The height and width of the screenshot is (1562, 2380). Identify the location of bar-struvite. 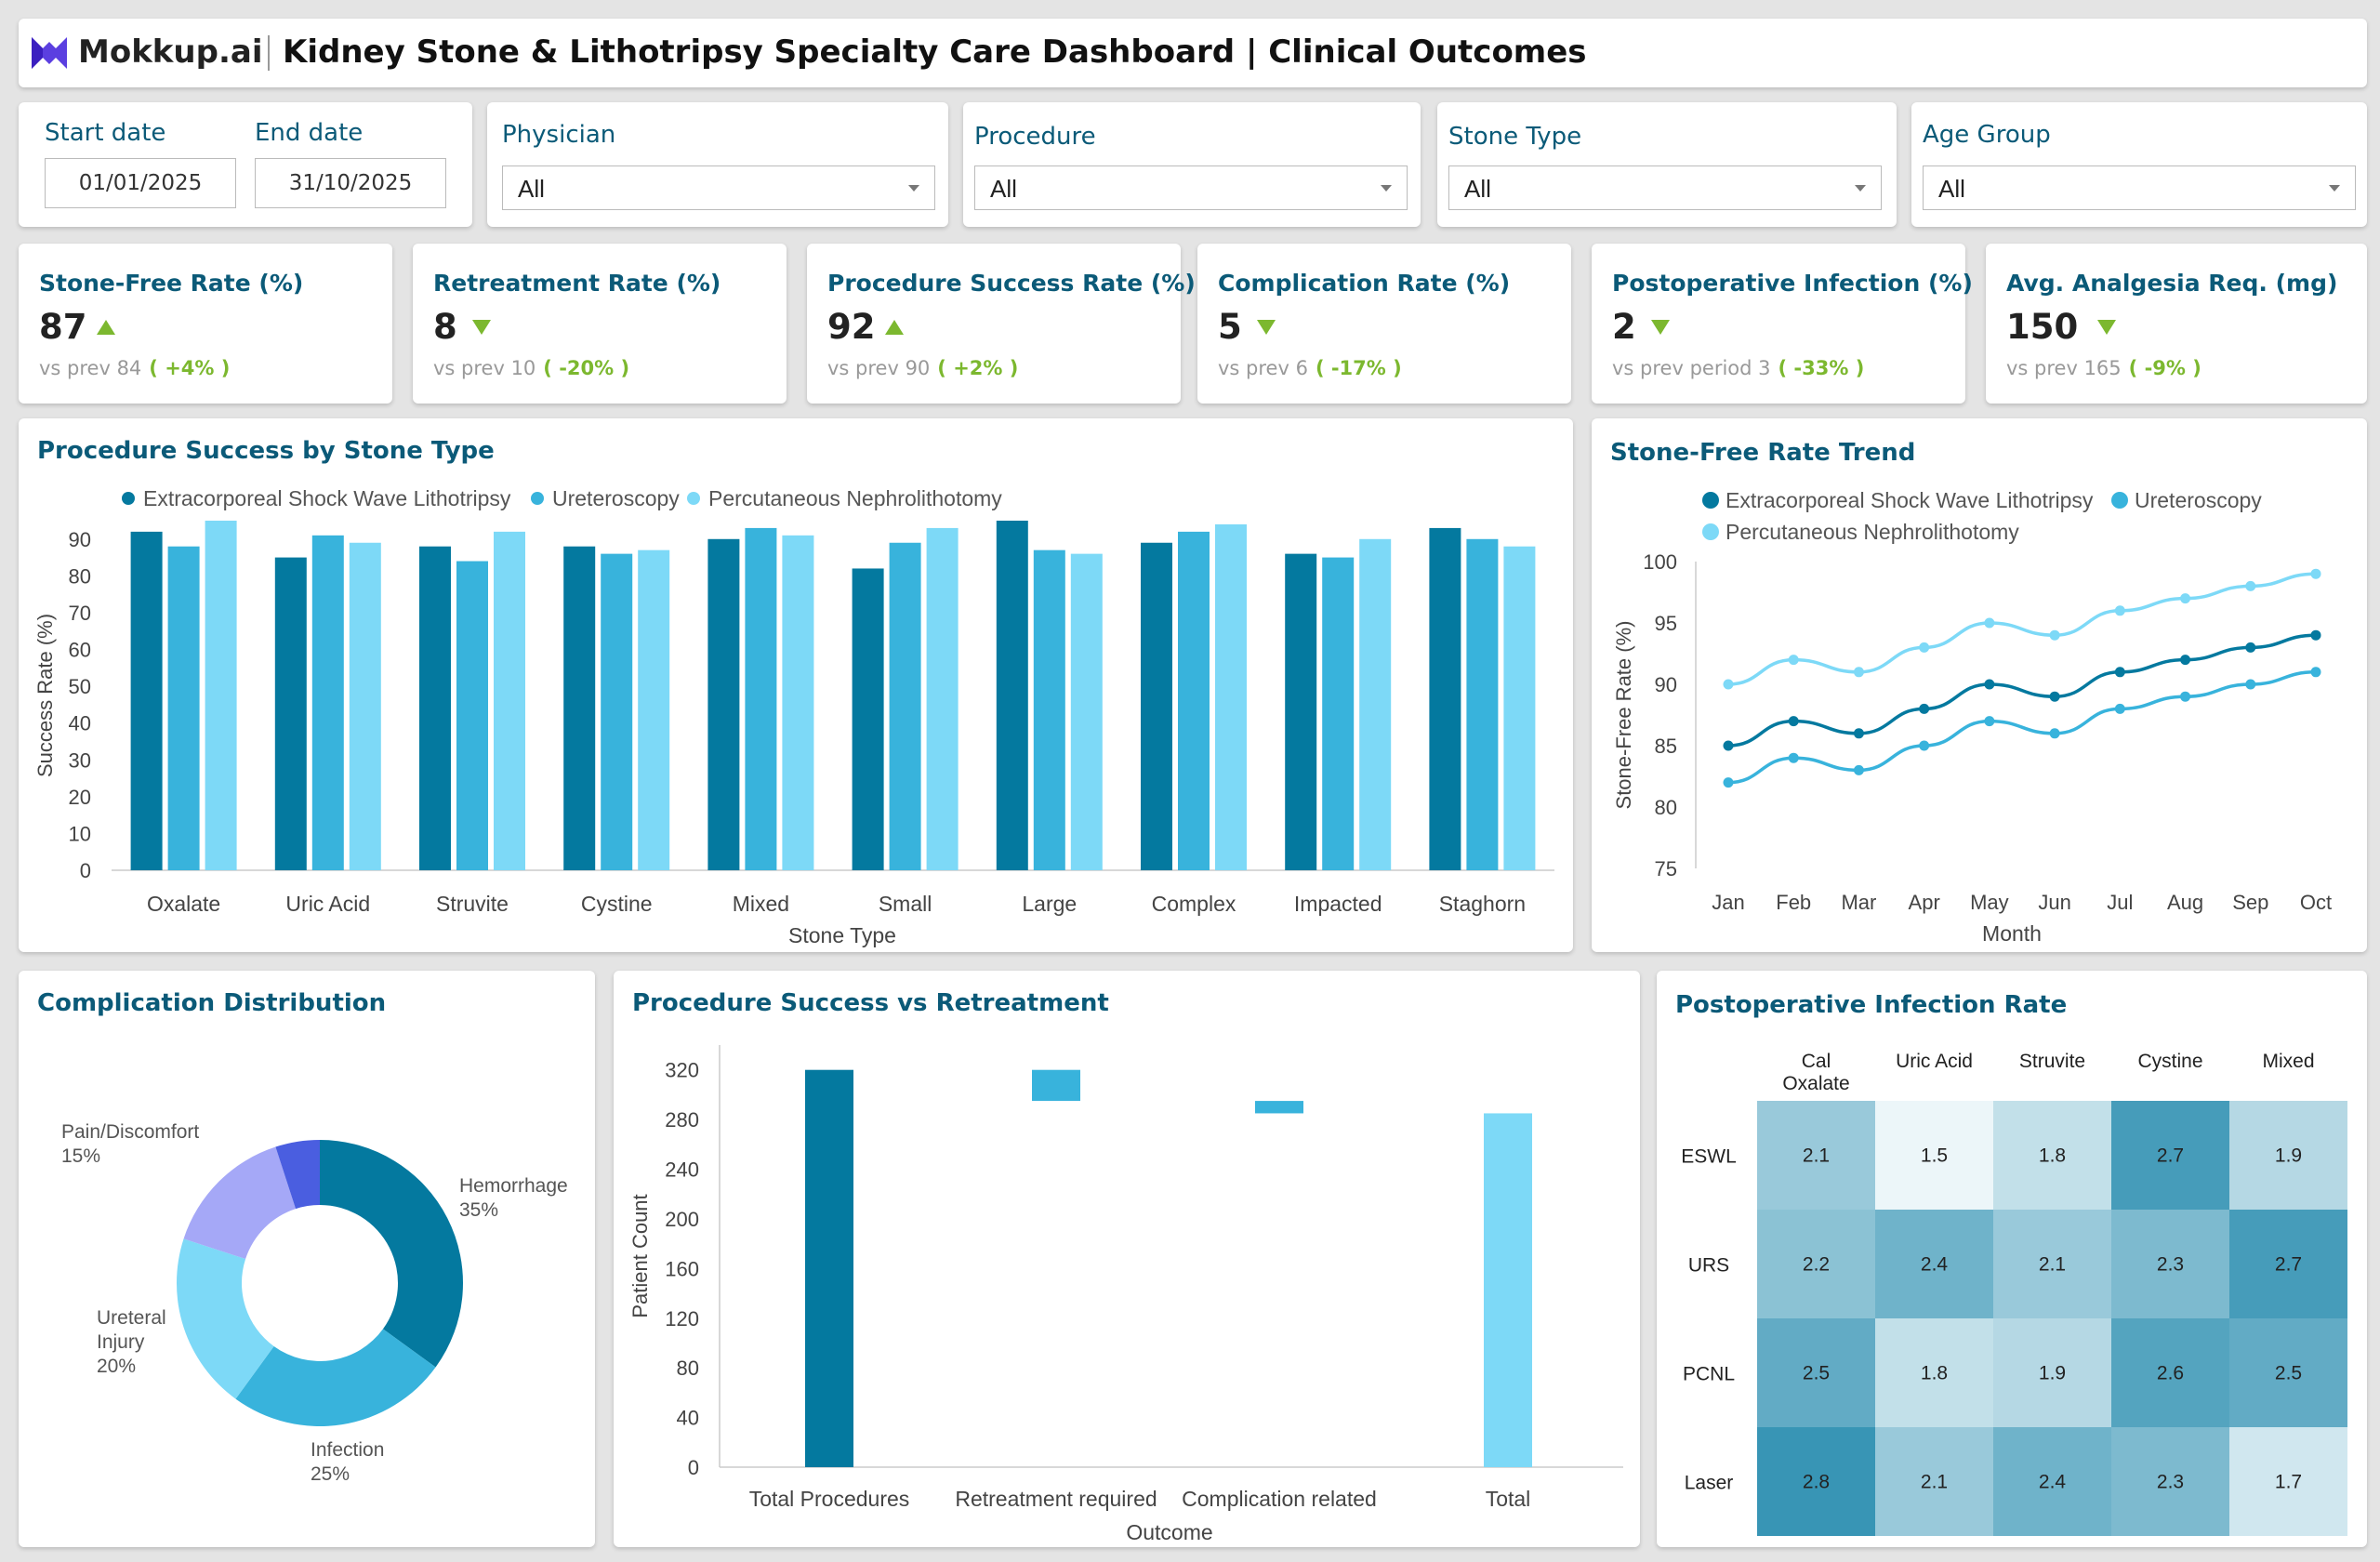
(435, 708).